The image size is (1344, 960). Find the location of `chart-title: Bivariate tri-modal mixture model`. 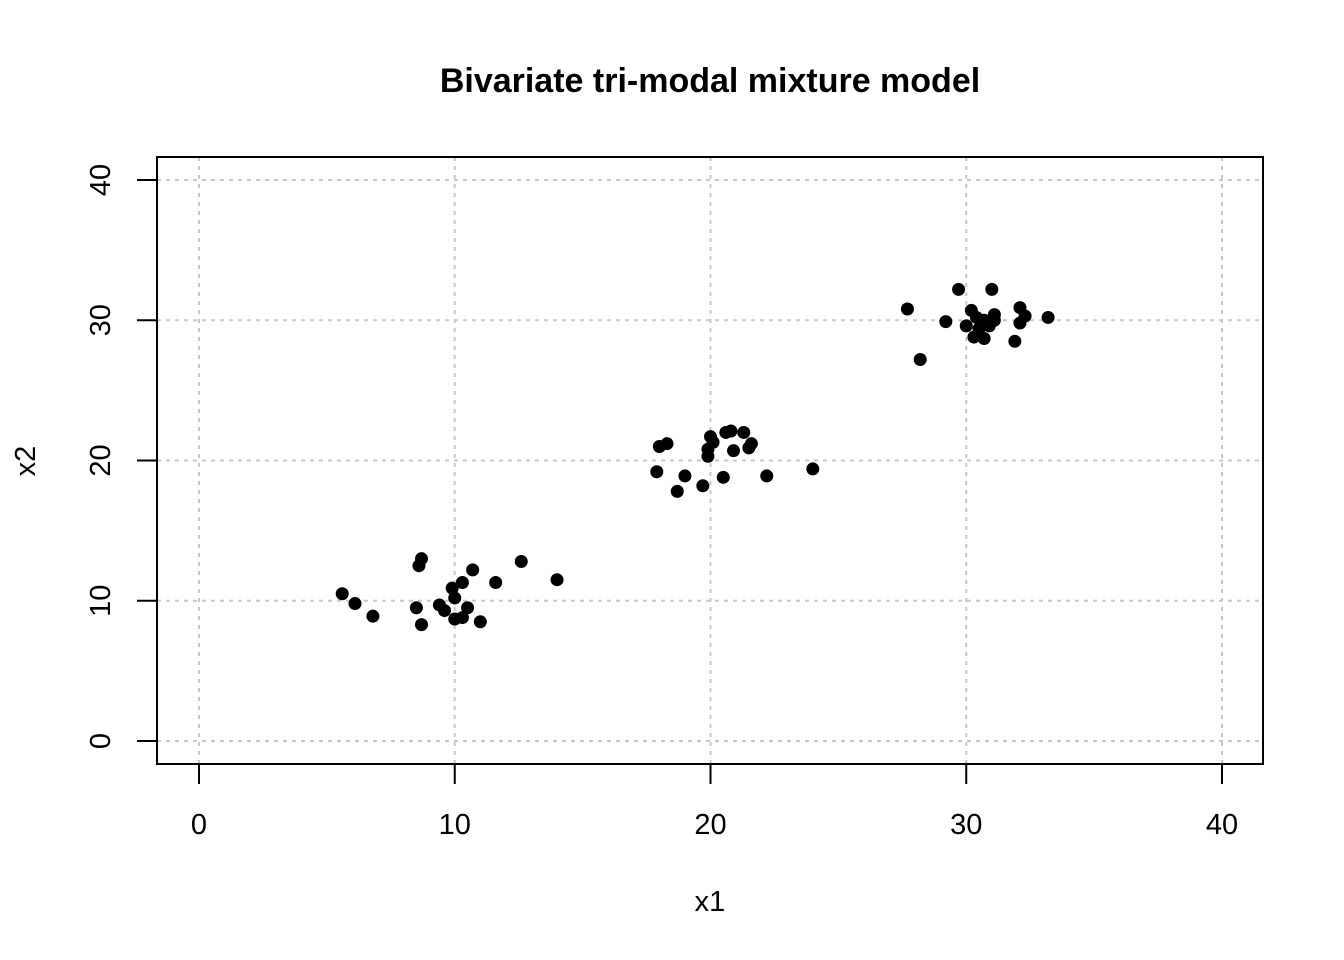

chart-title: Bivariate tri-modal mixture model is located at coordinates (710, 81).